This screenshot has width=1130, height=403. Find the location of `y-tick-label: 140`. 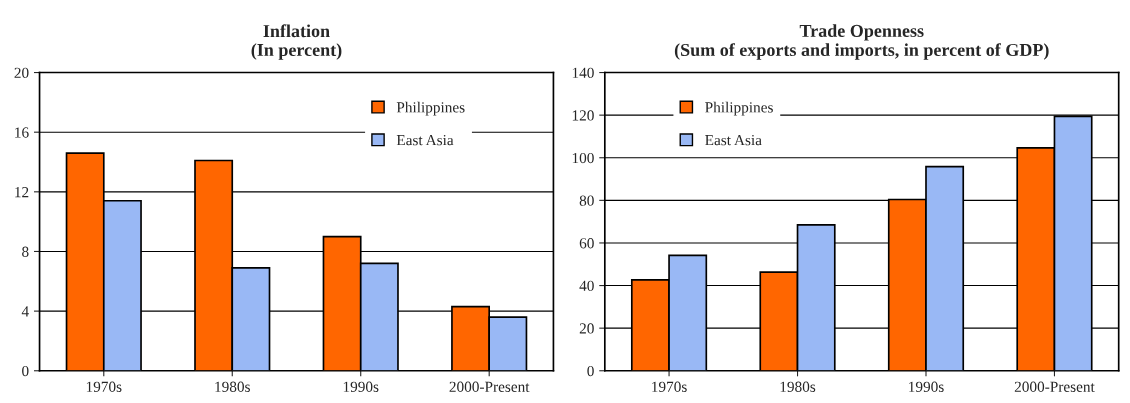

y-tick-label: 140 is located at coordinates (583, 72).